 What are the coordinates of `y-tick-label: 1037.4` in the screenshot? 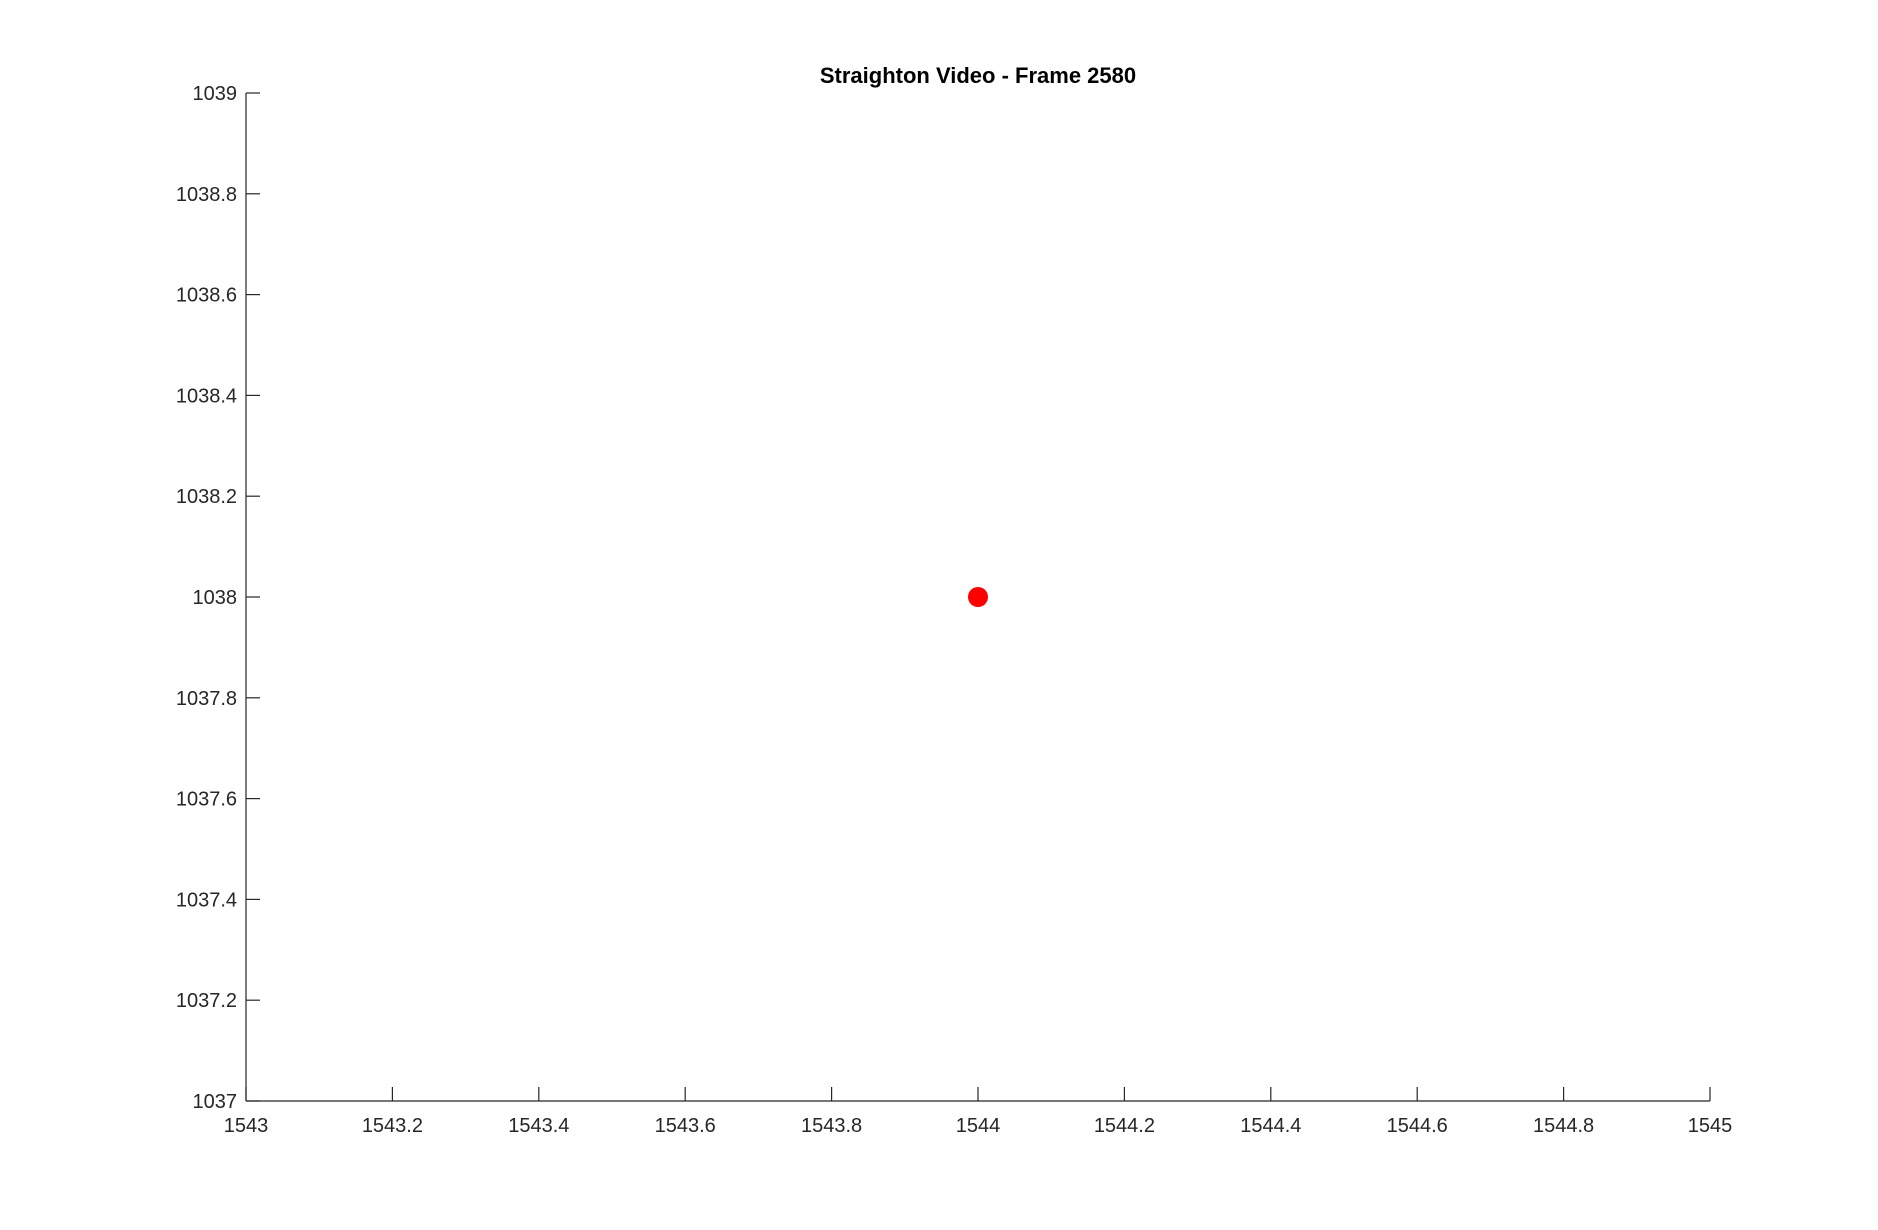 It's located at (206, 900).